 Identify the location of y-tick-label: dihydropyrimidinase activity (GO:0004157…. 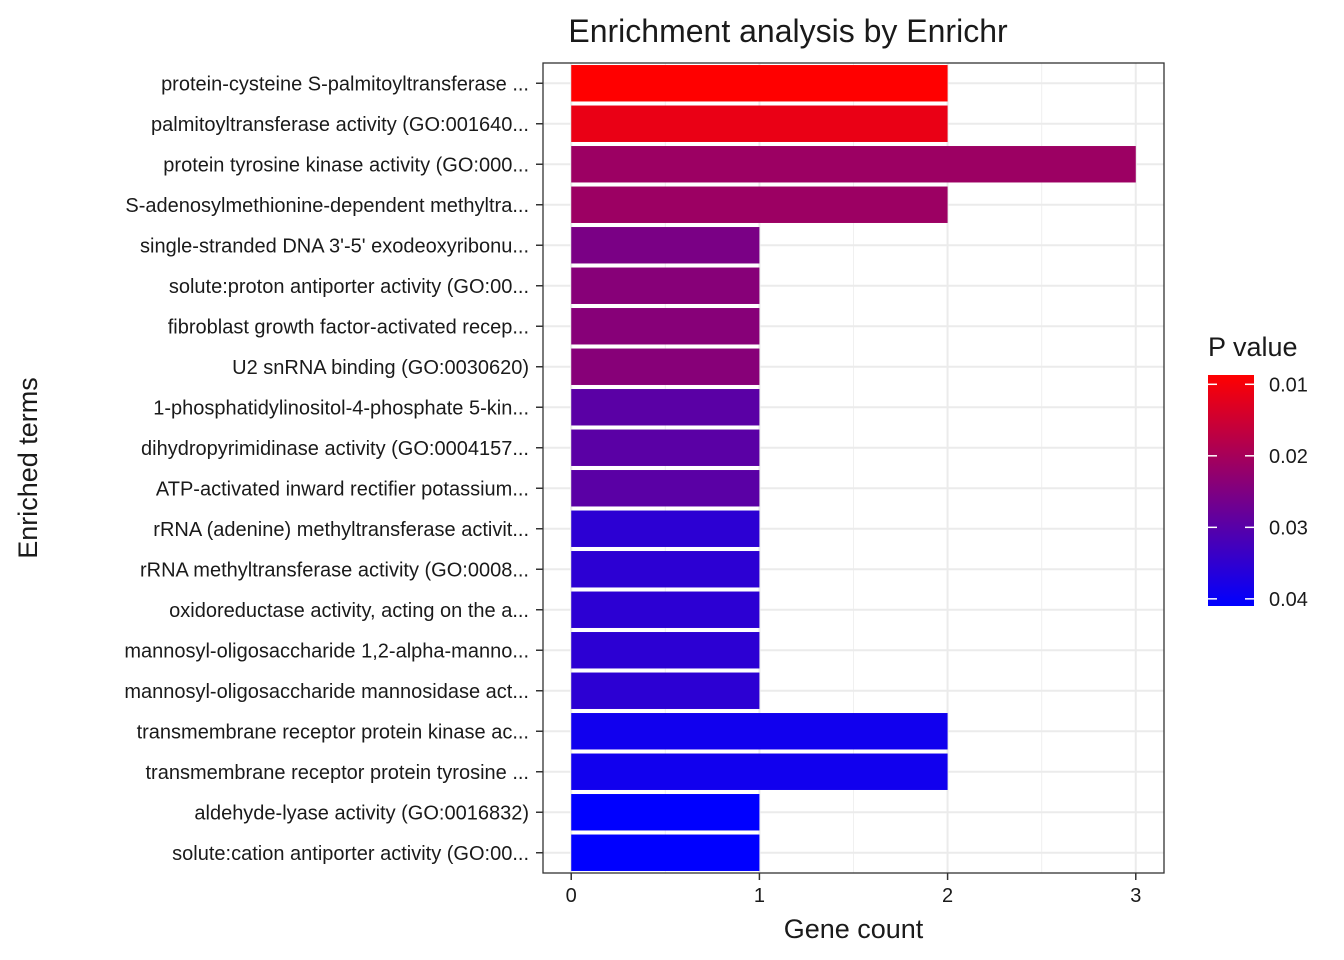
(335, 449).